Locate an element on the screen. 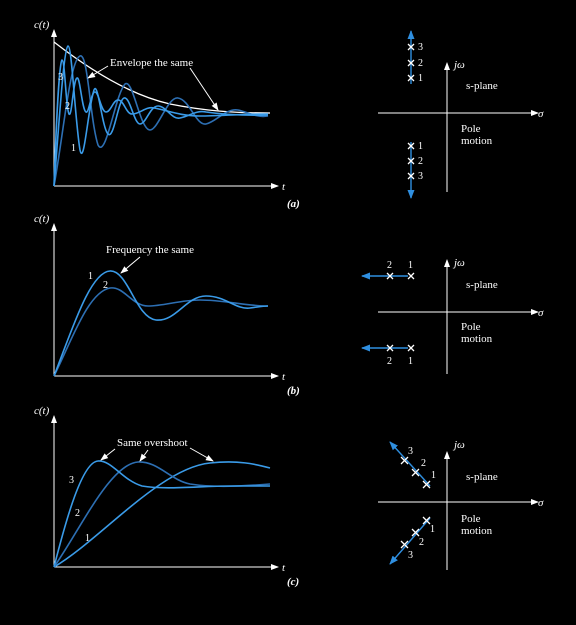  panel-b-annotation: Frequency the same is located at coordinates (150, 250).